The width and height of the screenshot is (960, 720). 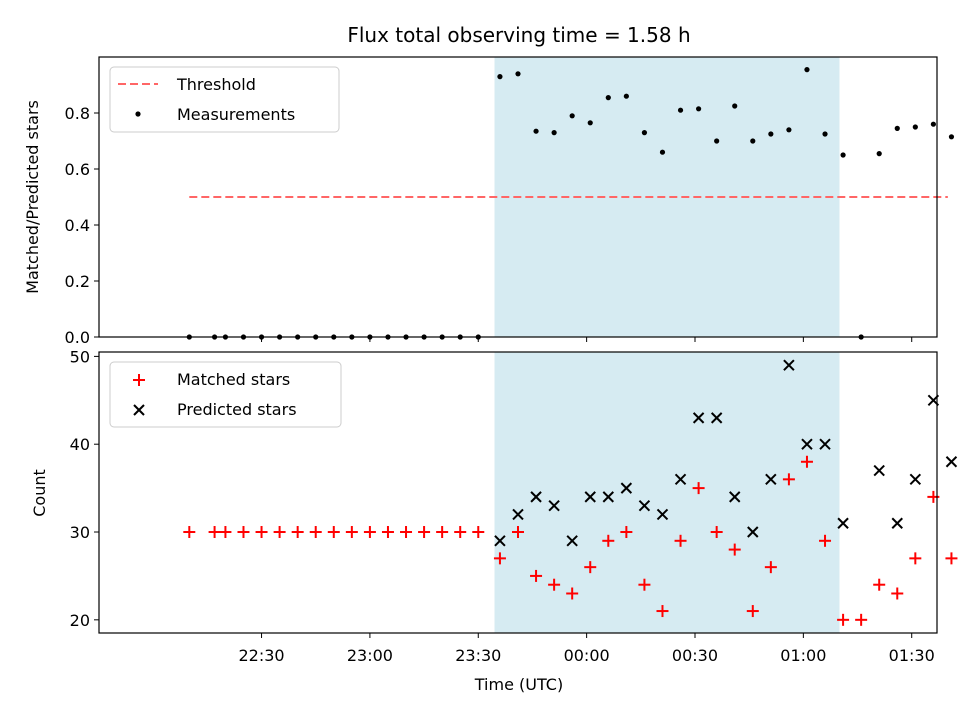 I want to click on y-tick-label: 0.8, so click(x=77, y=113).